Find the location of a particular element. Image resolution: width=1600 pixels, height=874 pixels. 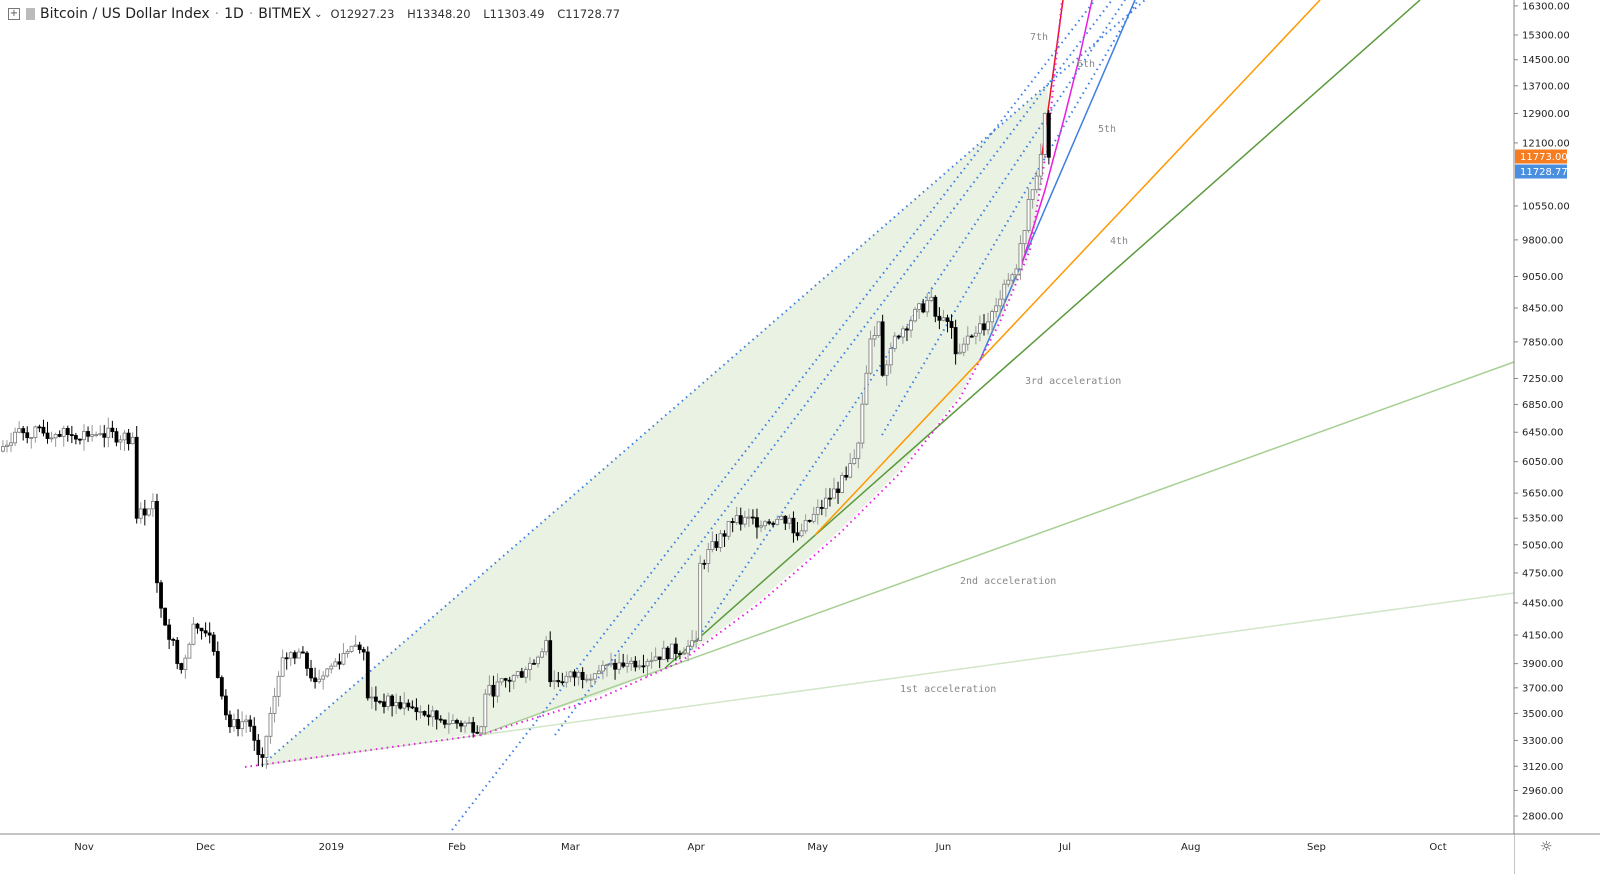

fifth-acceleration-line is located at coordinates (1057, 180).